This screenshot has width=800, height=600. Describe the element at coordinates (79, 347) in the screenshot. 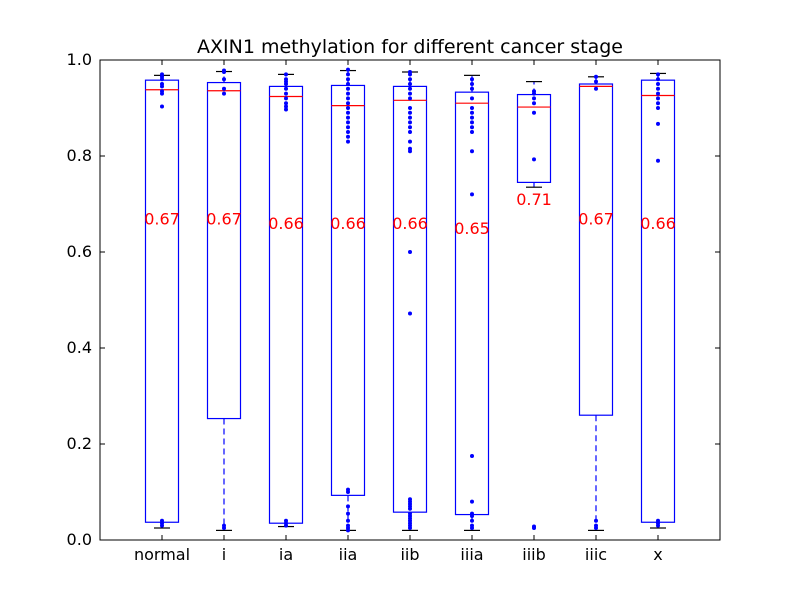

I see `y-tick-label: 0.4` at that location.